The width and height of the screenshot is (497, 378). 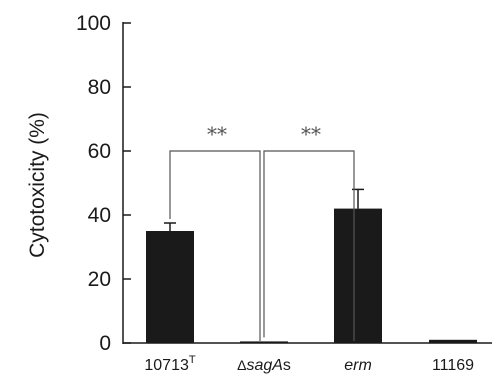 I want to click on x-tick-label: 11169, so click(x=453, y=365).